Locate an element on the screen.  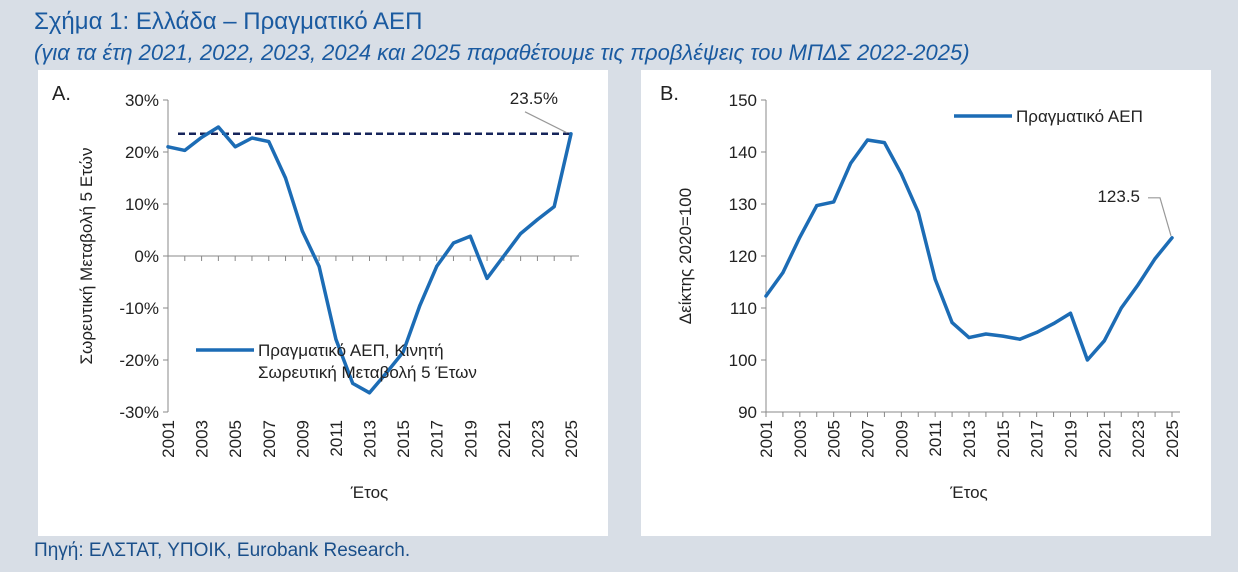
y-tick-label: 90 is located at coordinates (747, 412).